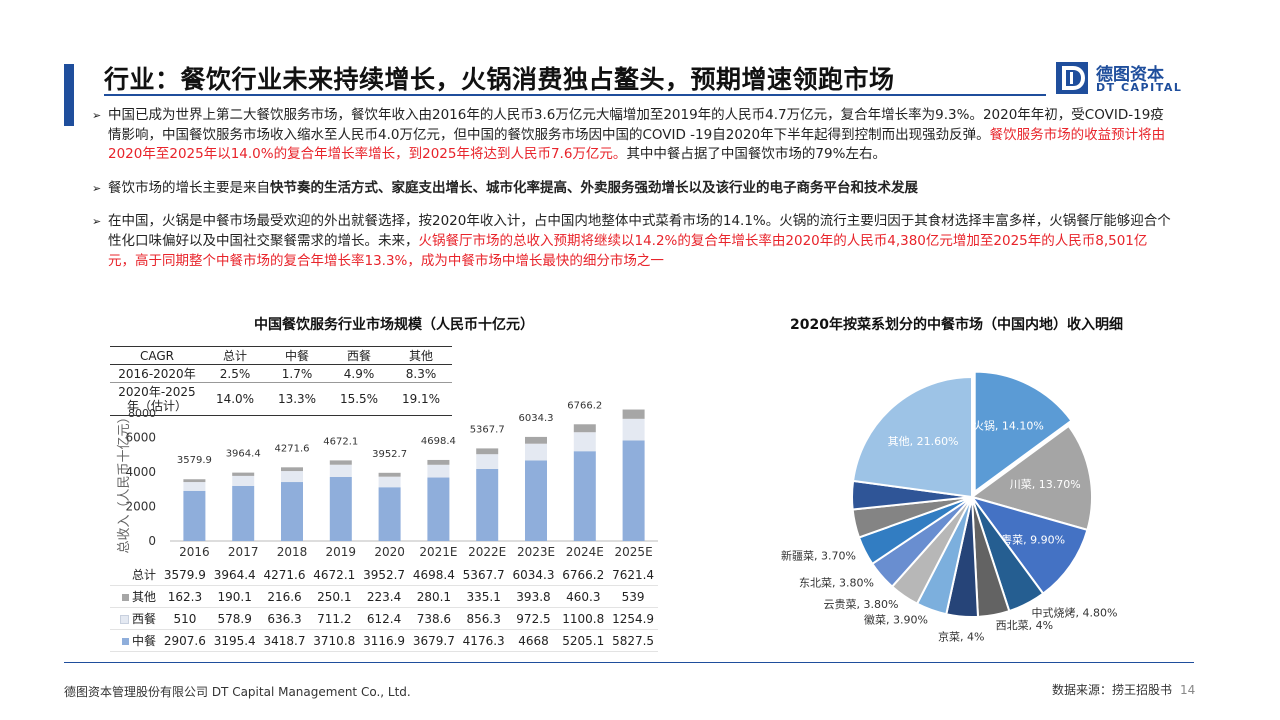 Image resolution: width=1280 pixels, height=720 pixels. What do you see at coordinates (235, 399) in the screenshot?
I see `cagr-cell: 14.0%` at bounding box center [235, 399].